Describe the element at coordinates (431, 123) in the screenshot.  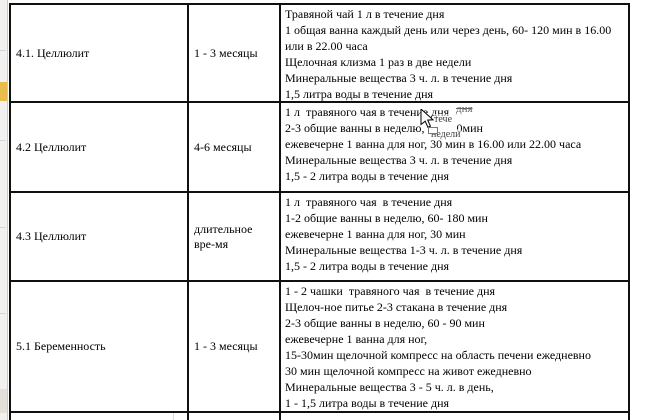
I see `mouse-cursor-icon` at that location.